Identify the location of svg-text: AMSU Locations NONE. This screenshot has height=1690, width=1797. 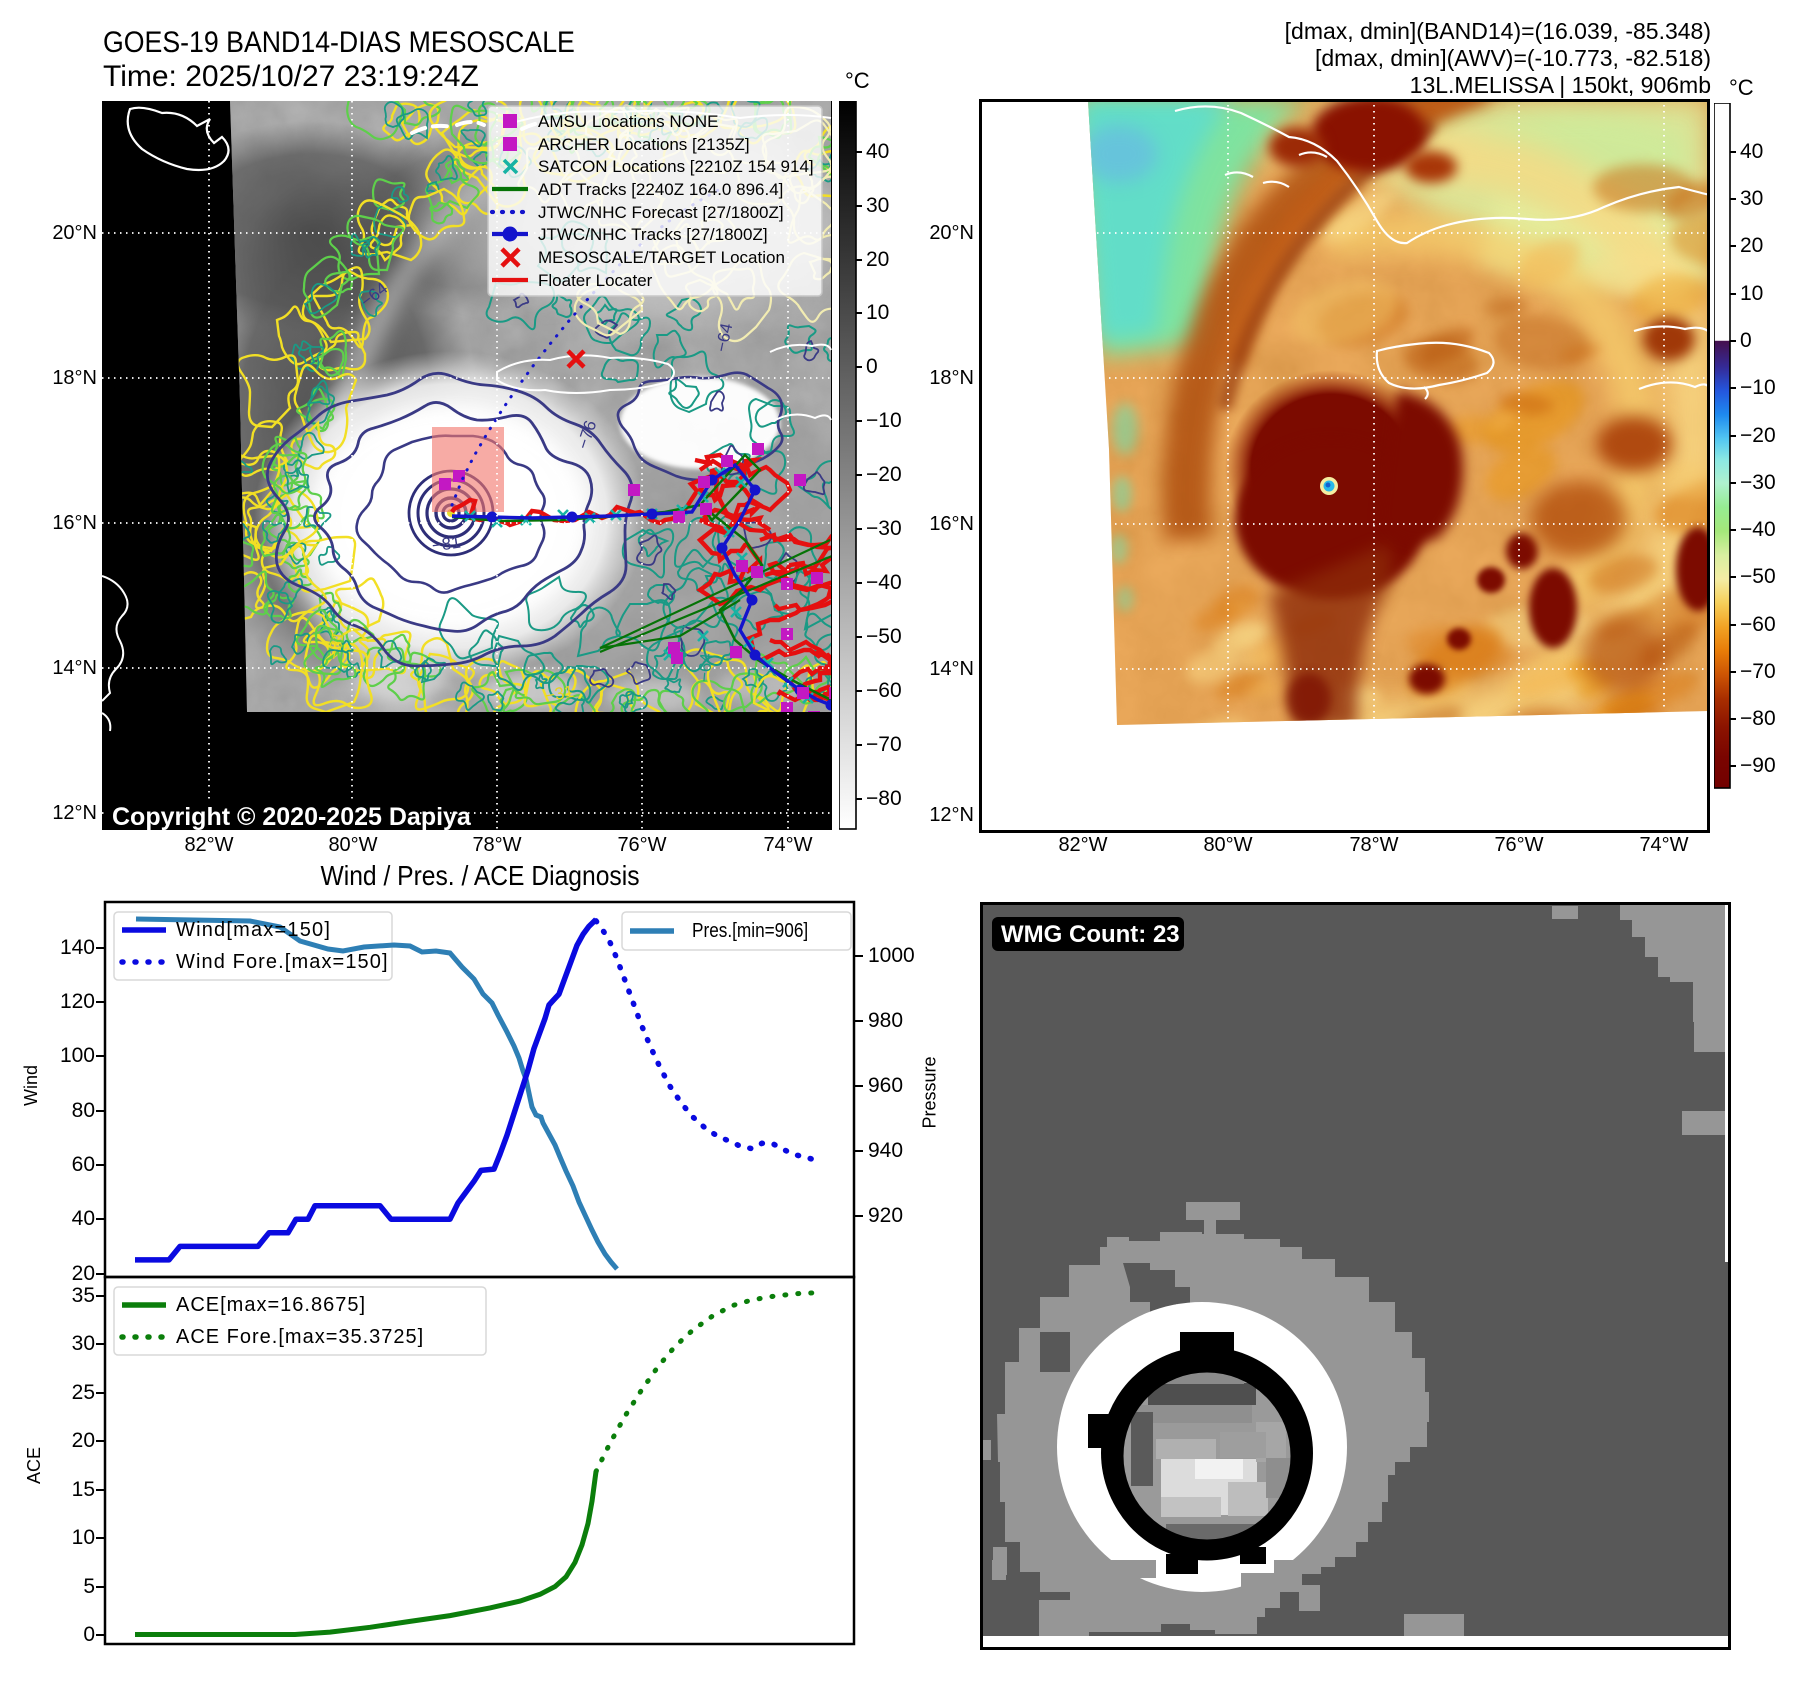
(628, 121).